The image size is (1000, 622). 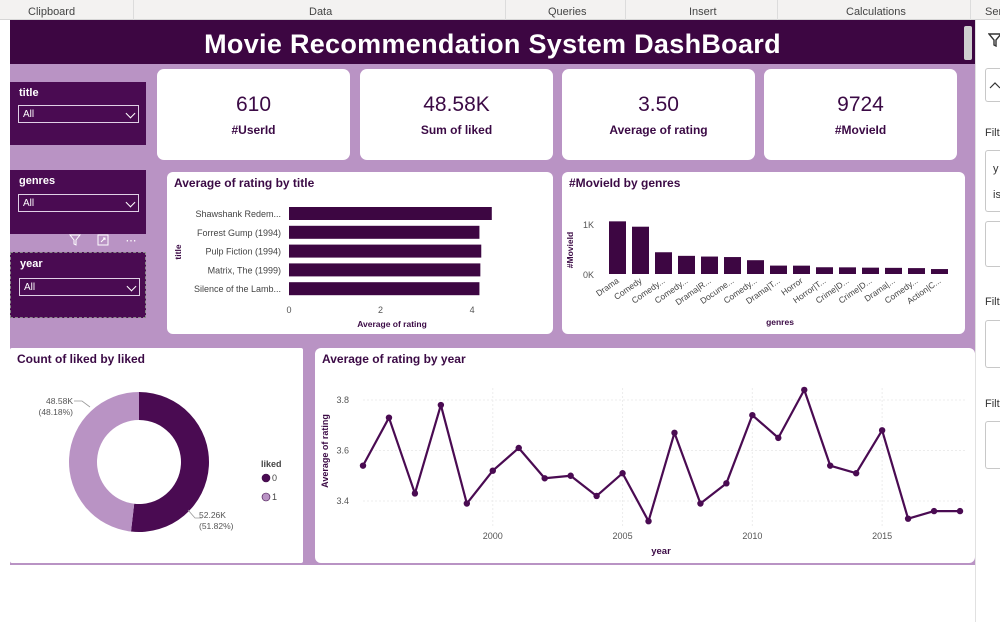 I want to click on slicer-title-dropdown: All, so click(x=78, y=114).